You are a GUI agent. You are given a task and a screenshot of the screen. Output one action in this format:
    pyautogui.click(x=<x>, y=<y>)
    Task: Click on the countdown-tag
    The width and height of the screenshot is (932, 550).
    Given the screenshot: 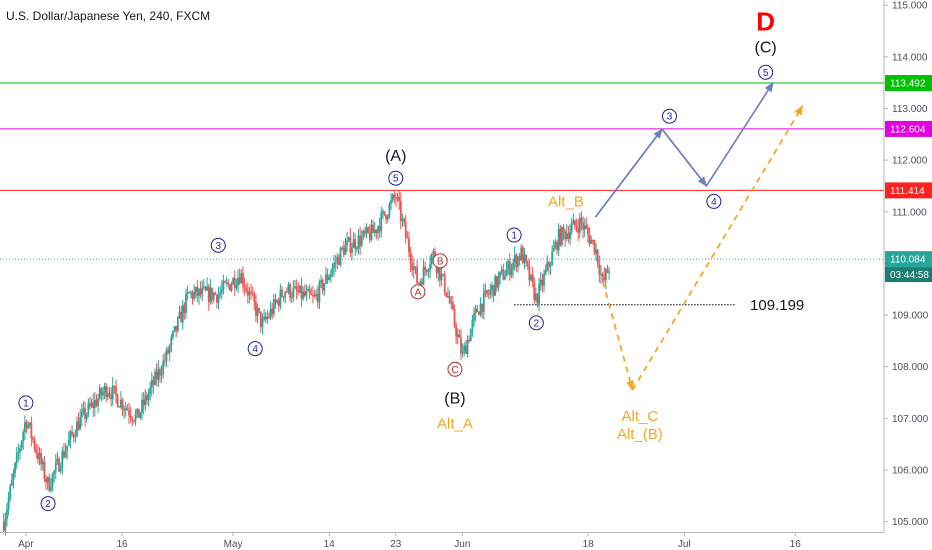 What is the action you would take?
    pyautogui.click(x=908, y=275)
    